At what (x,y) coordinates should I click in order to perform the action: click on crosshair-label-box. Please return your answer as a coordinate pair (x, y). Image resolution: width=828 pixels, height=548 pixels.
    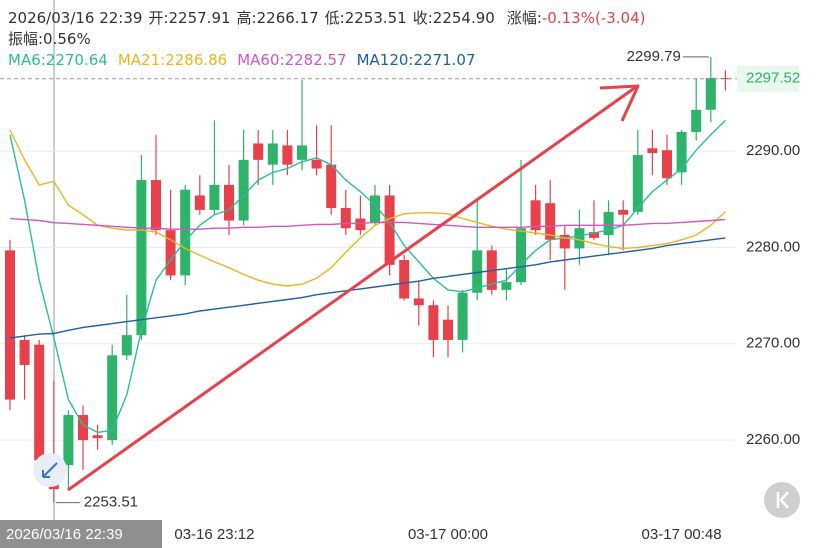
    Looking at the image, I should click on (81, 534).